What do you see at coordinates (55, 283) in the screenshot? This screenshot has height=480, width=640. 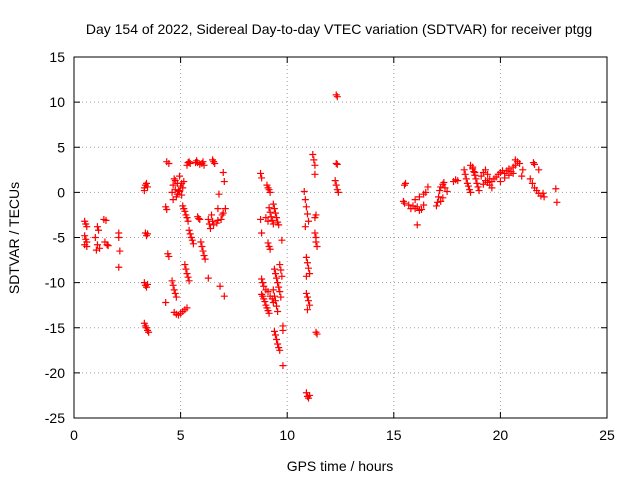 I see `y-tick-label: -10` at bounding box center [55, 283].